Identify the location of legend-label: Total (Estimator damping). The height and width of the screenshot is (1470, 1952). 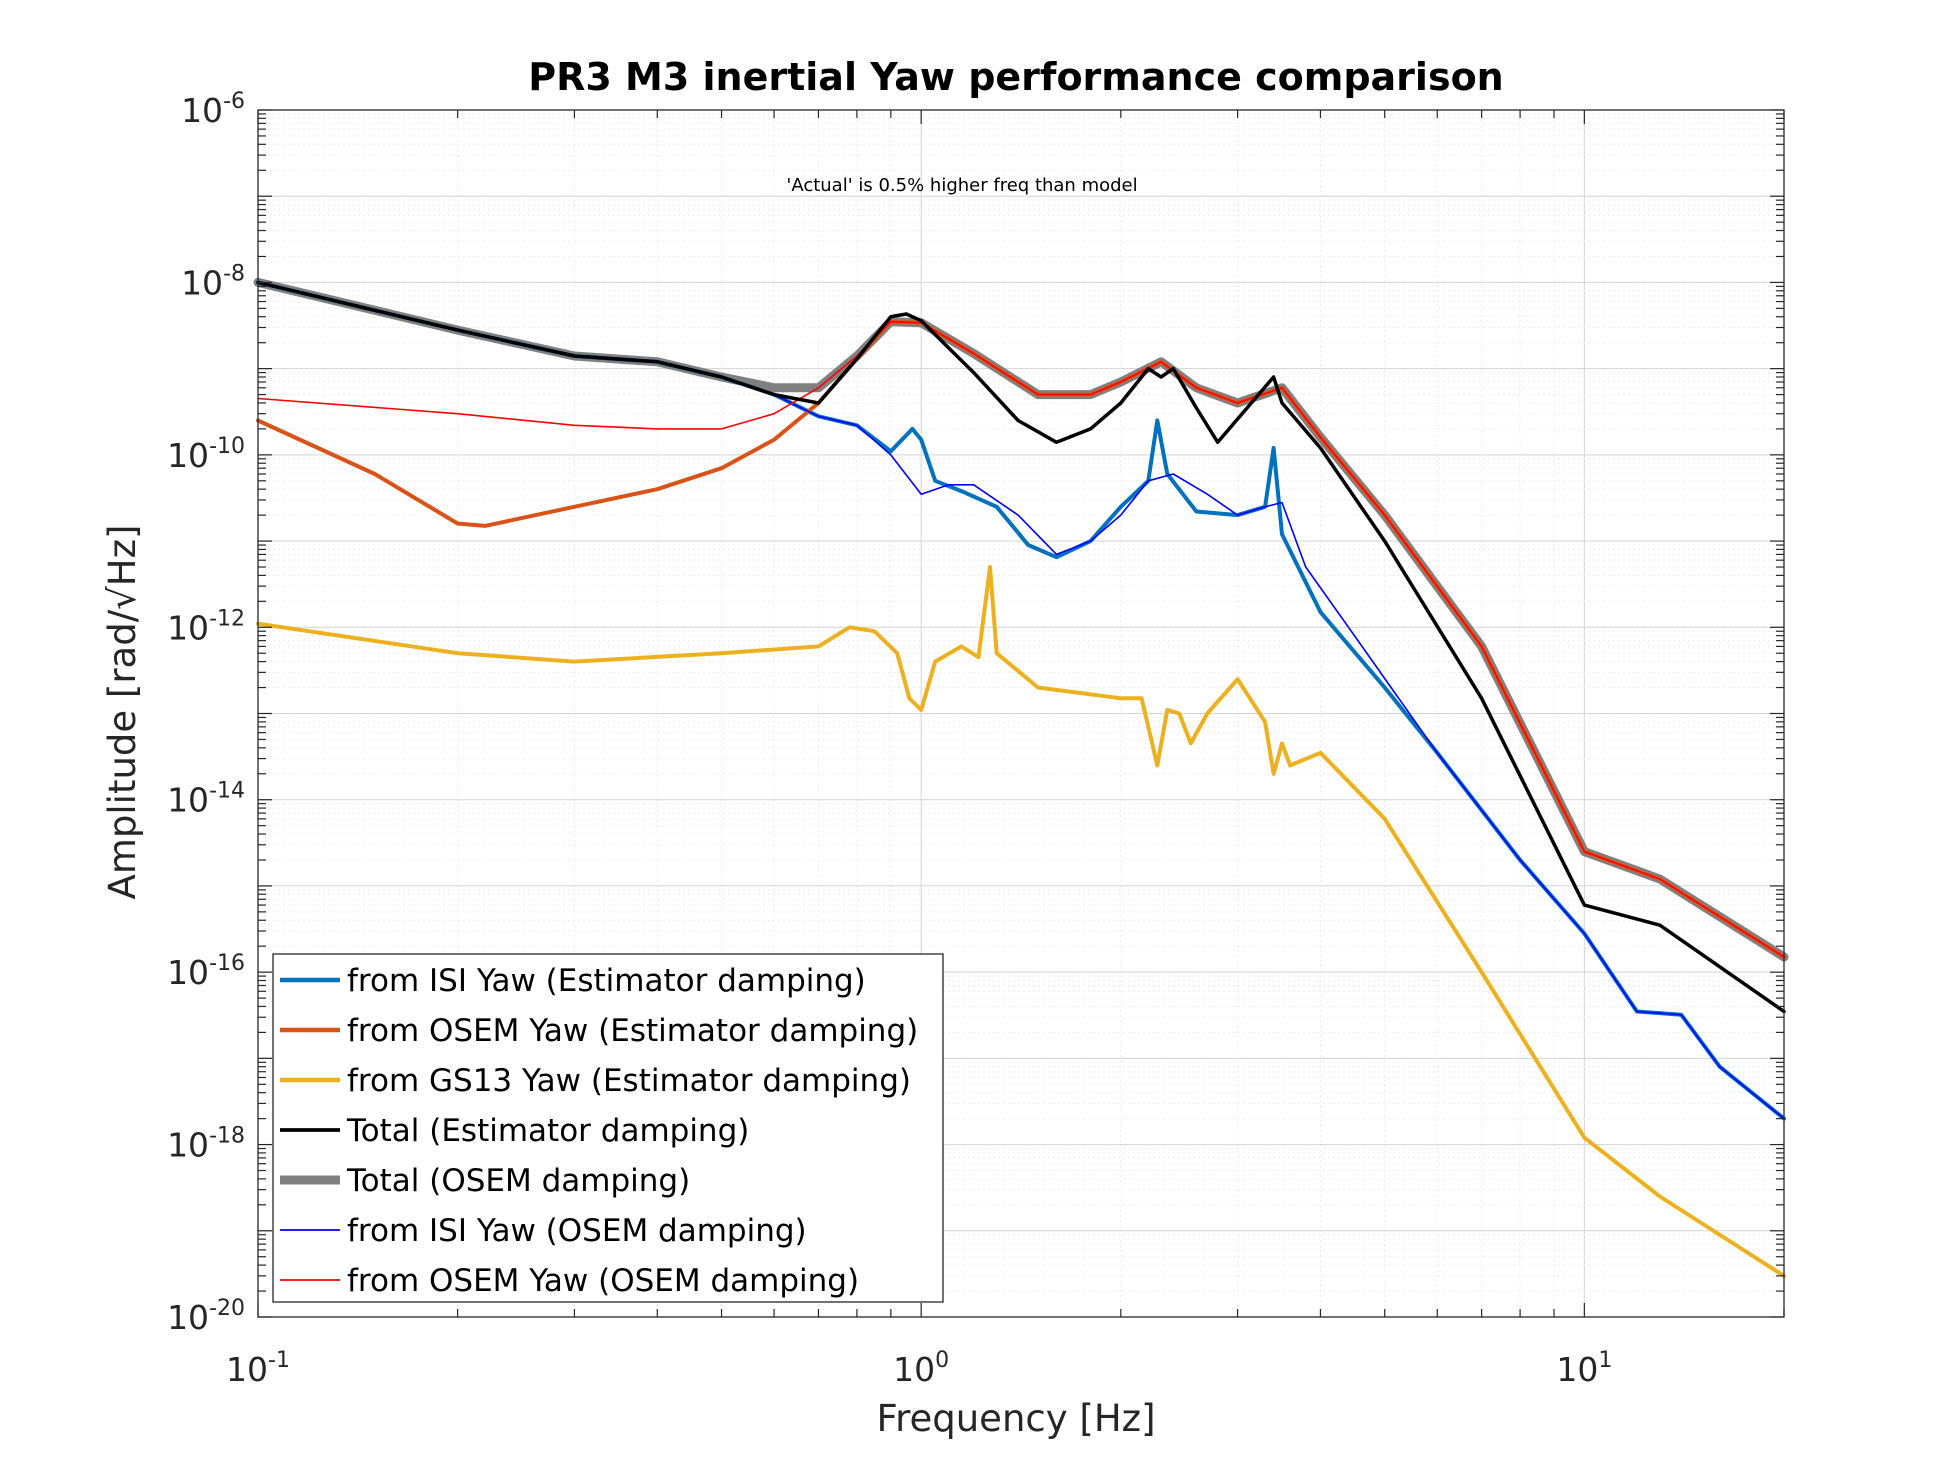
(547, 1131).